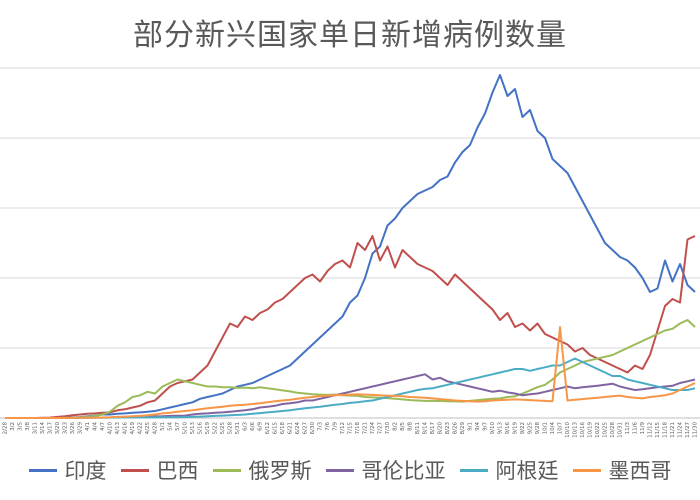  Describe the element at coordinates (283, 428) in the screenshot. I see `x-tick-label: 6/18` at that location.